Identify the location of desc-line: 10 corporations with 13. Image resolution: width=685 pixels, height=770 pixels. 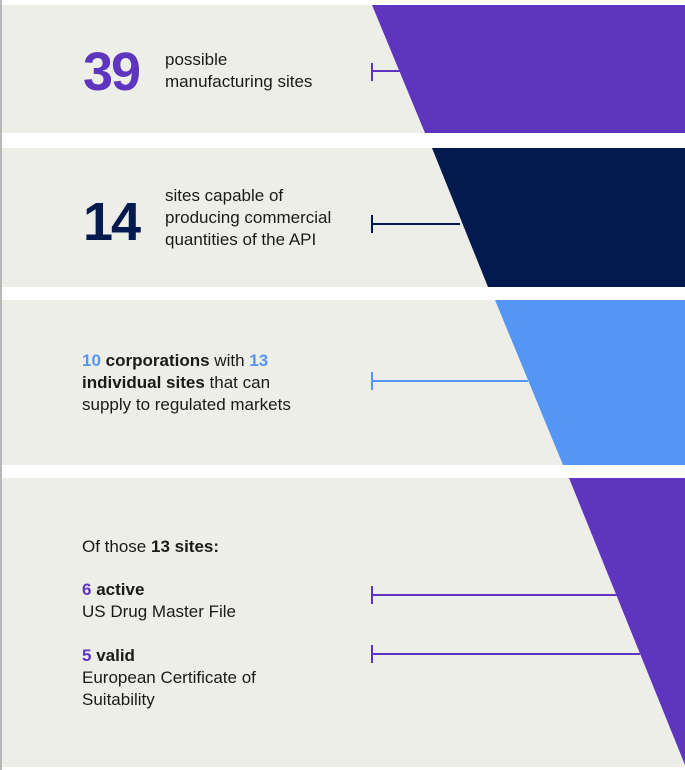
(186, 361).